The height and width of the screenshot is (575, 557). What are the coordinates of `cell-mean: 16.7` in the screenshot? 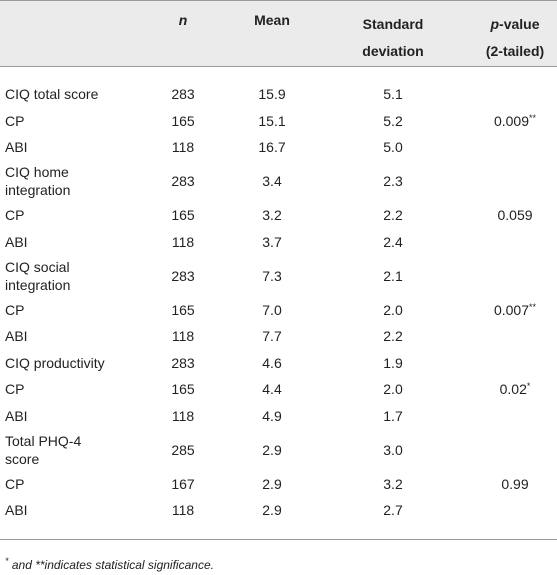 It's located at (272, 147).